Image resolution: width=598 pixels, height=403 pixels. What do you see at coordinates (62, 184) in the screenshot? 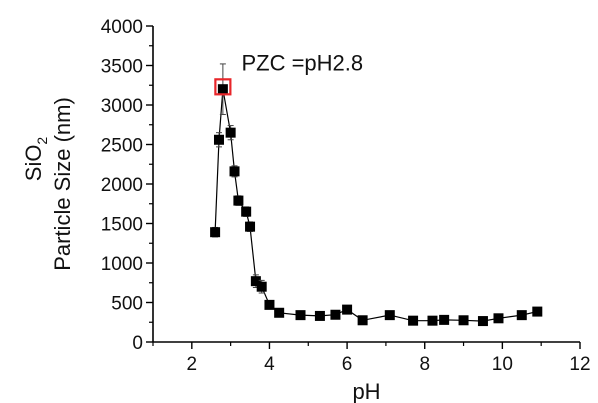
I see `y-axis-title-line2: Particle Size (nm)` at bounding box center [62, 184].